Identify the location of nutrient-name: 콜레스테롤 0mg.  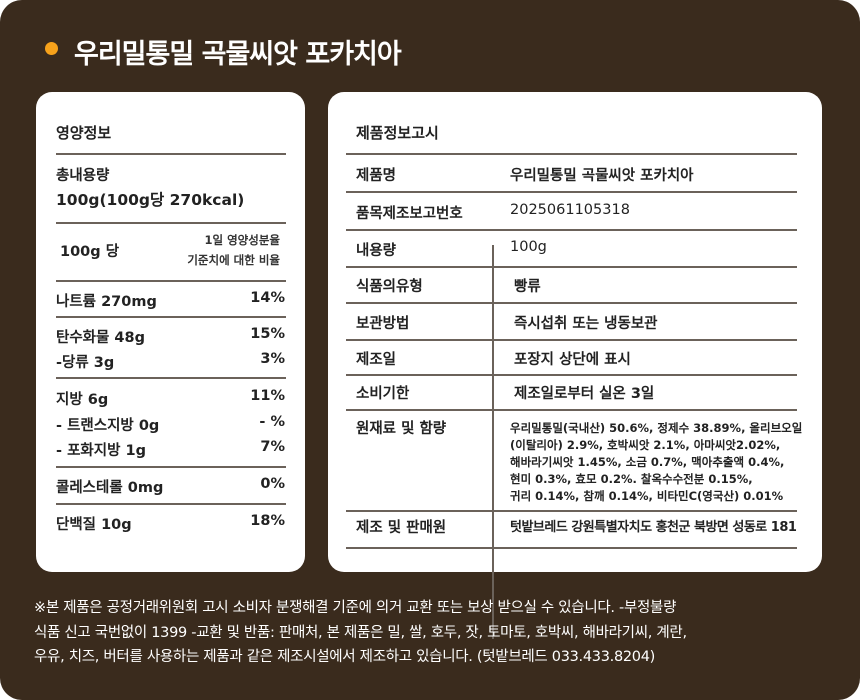
(110, 488).